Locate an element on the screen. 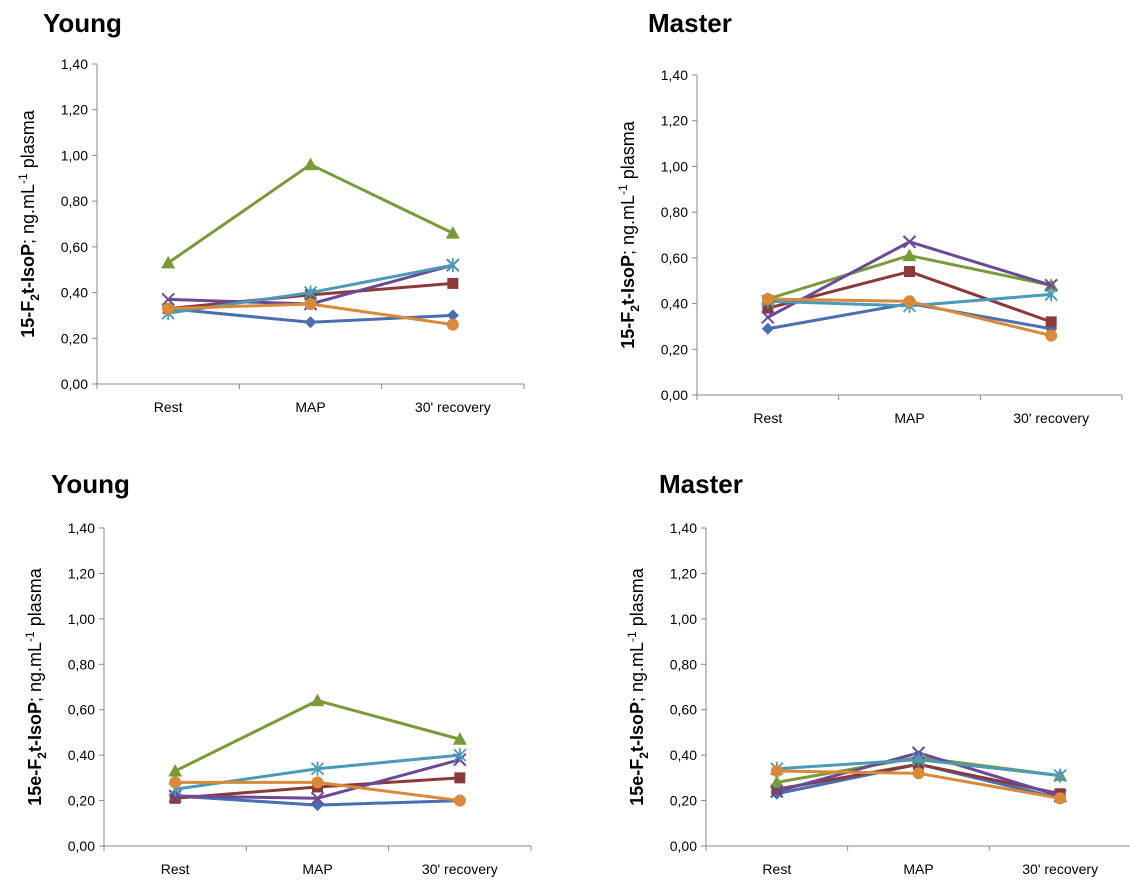 The image size is (1130, 882). series-star is located at coordinates (918, 767).